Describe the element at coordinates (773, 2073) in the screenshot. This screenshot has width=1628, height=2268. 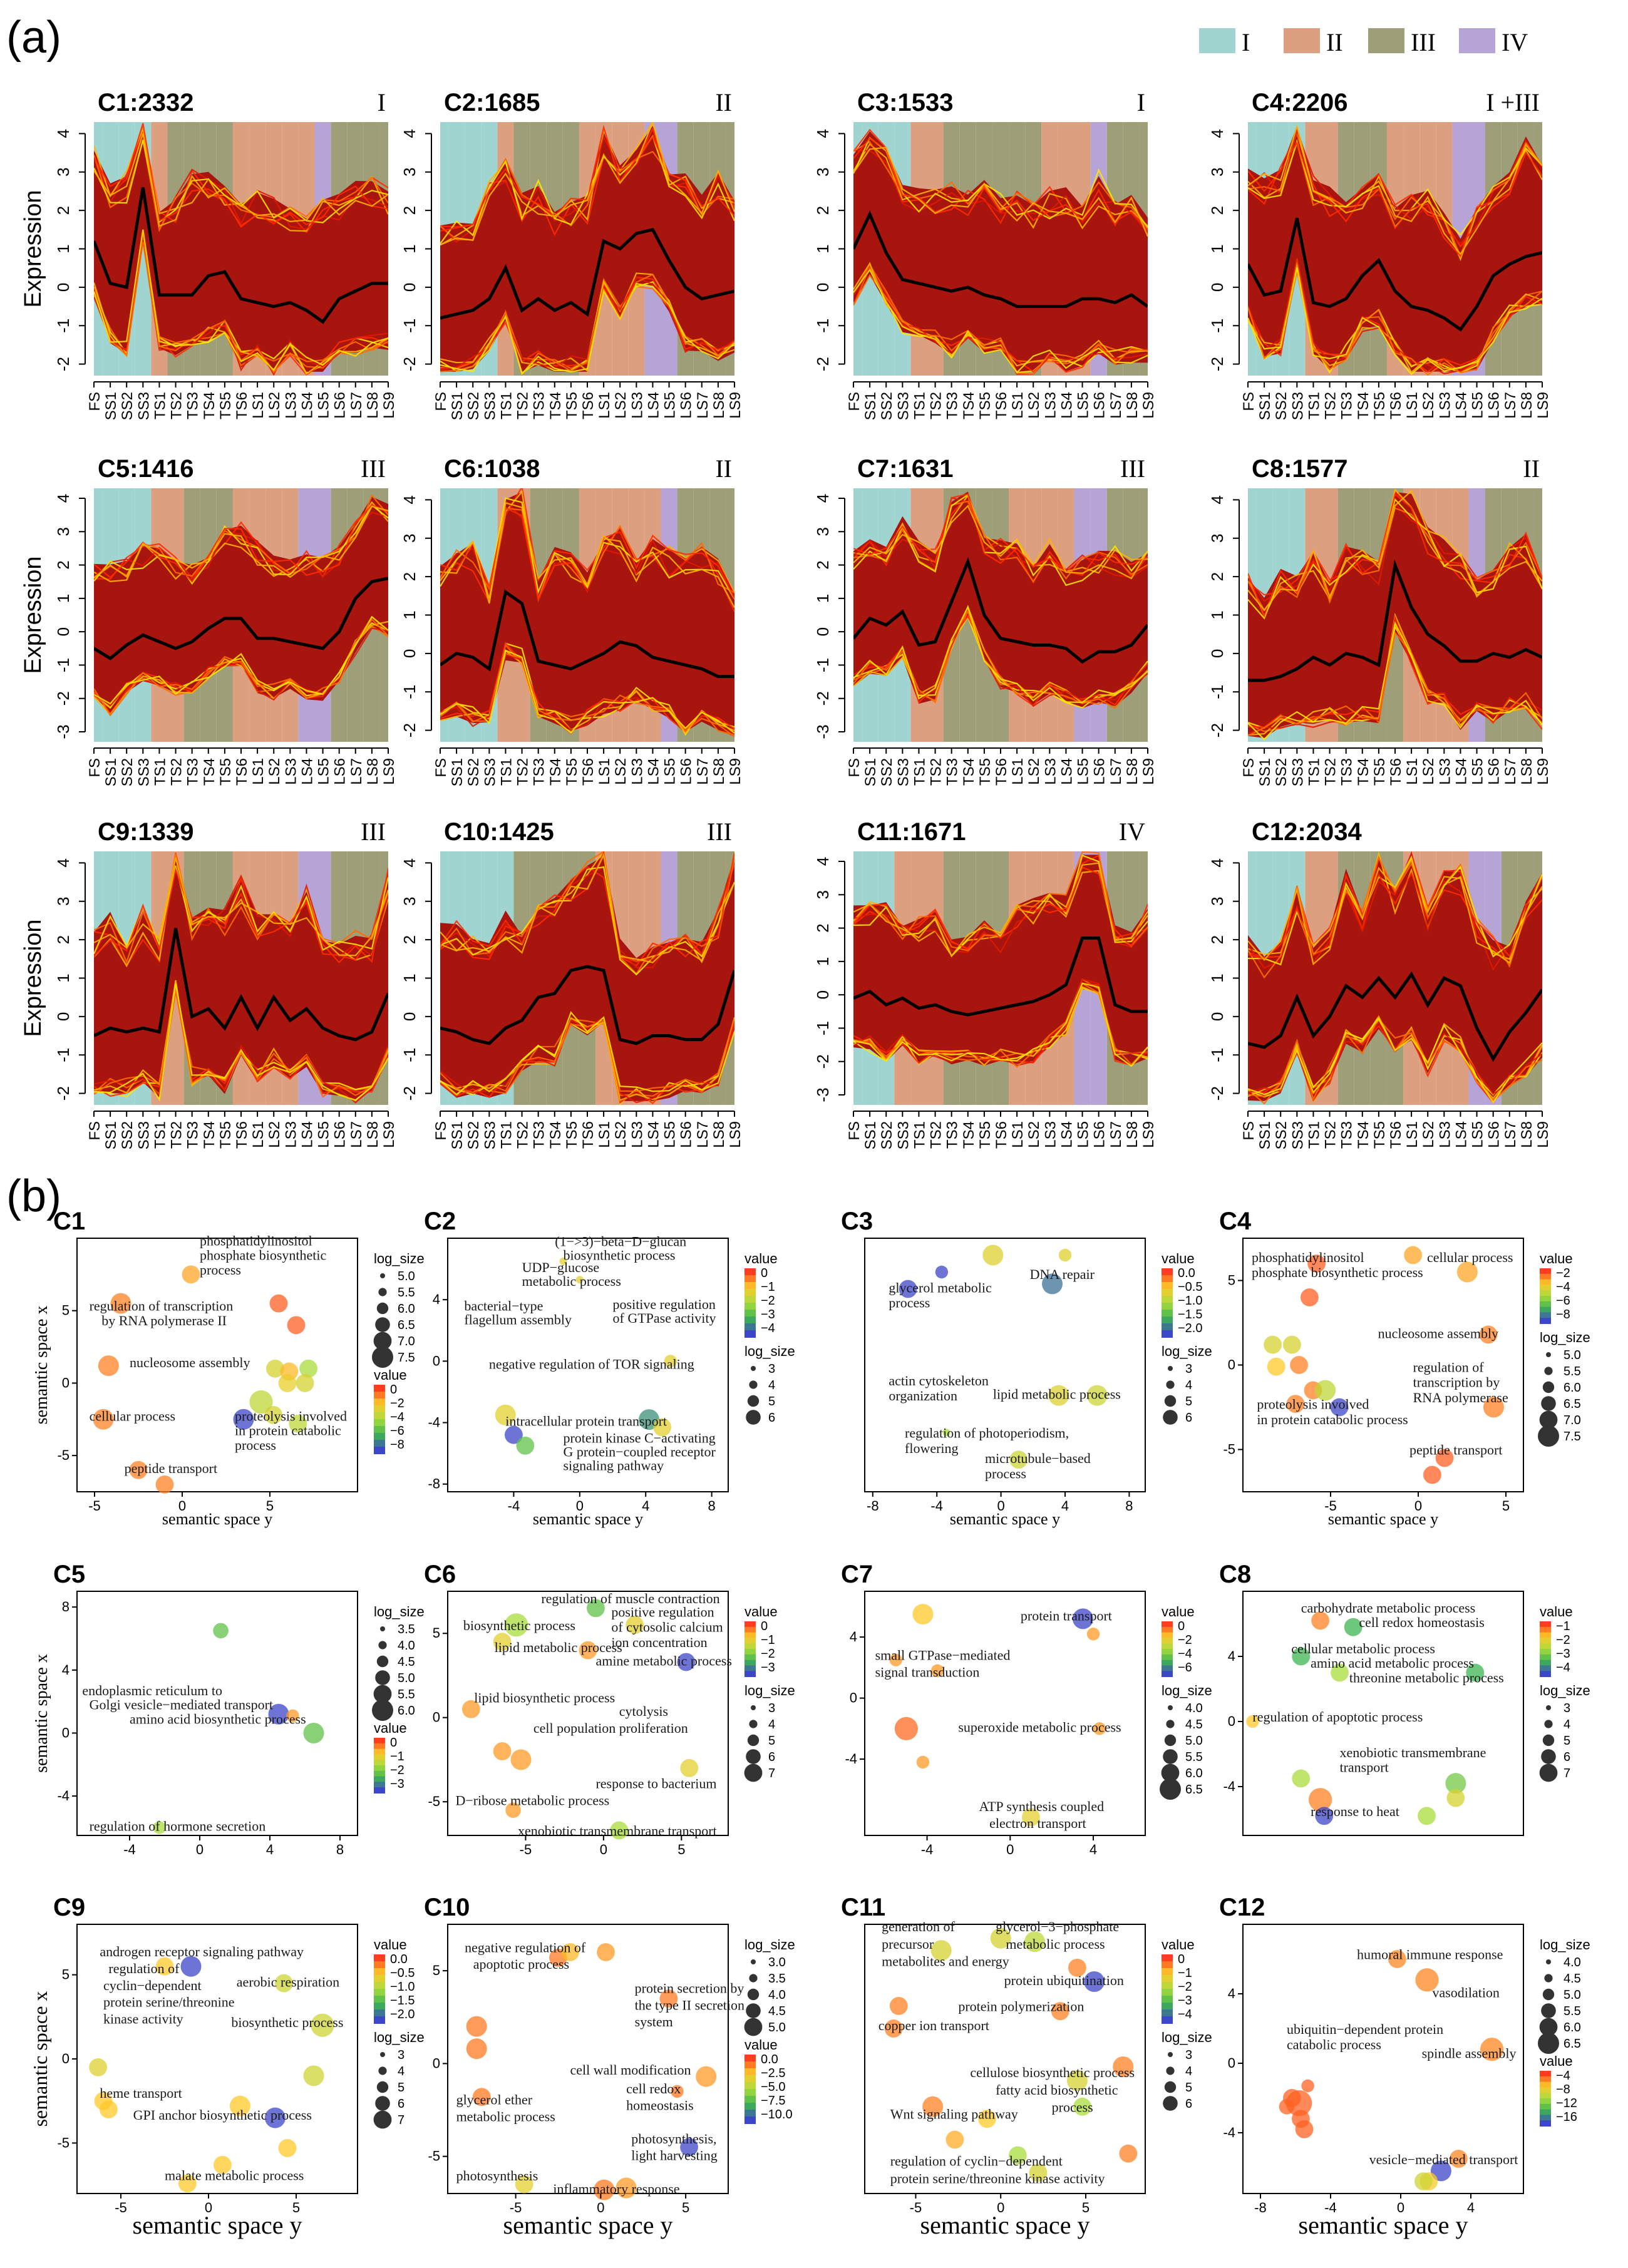
I see `colorbar-tick: −2.5` at that location.